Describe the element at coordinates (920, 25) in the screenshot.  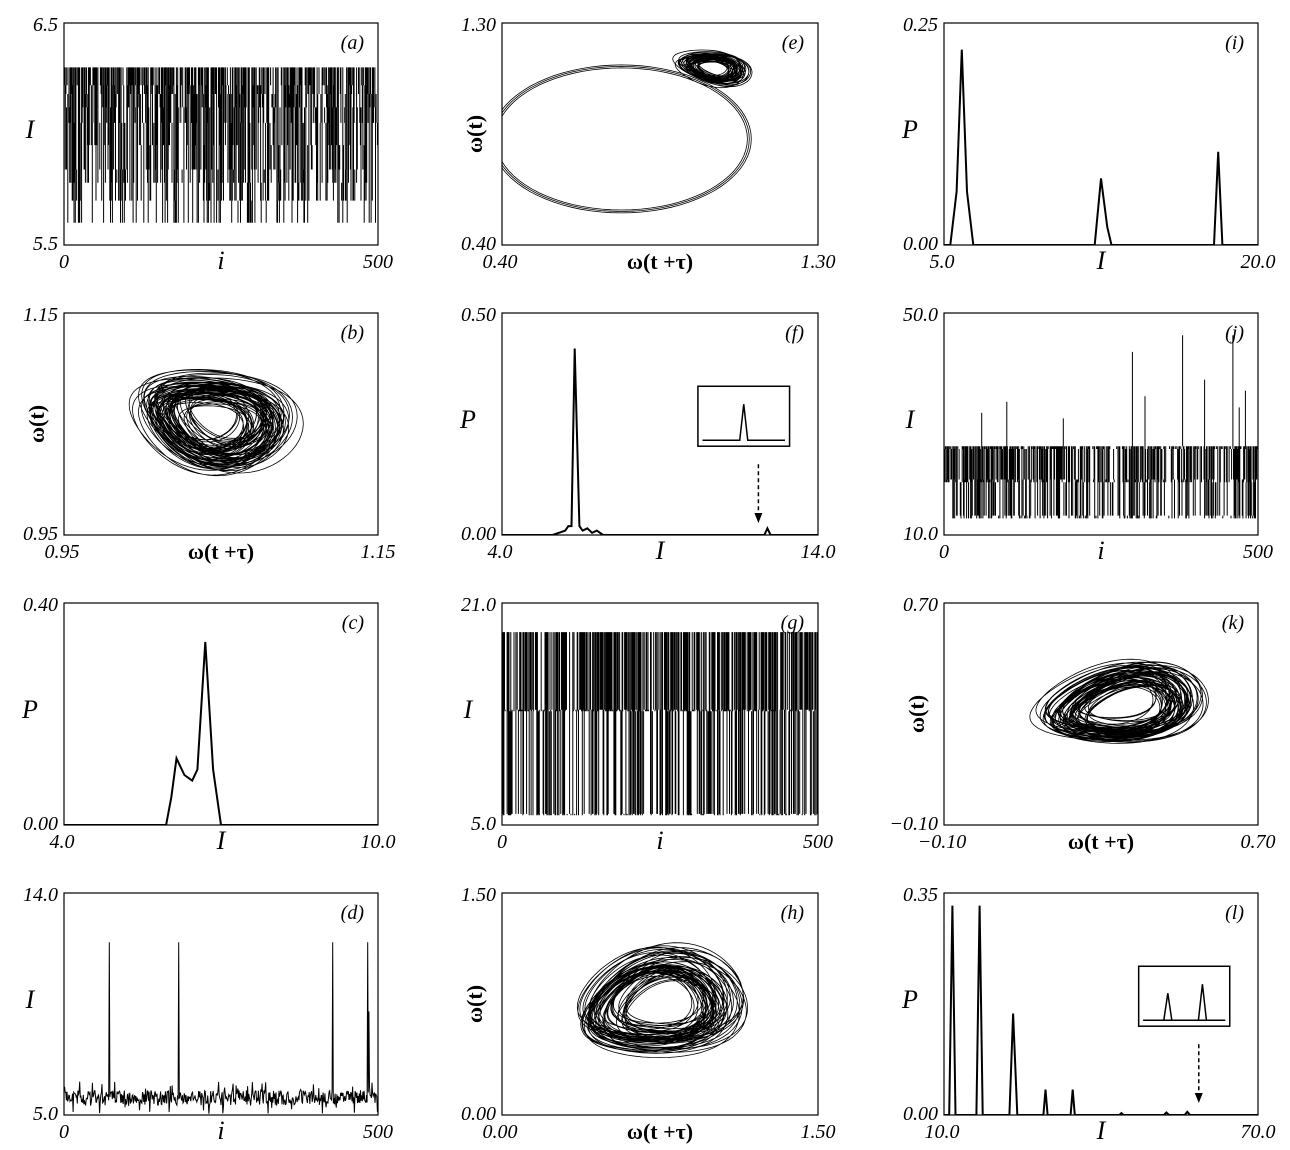
I see `y-tick-label: 0.25` at that location.